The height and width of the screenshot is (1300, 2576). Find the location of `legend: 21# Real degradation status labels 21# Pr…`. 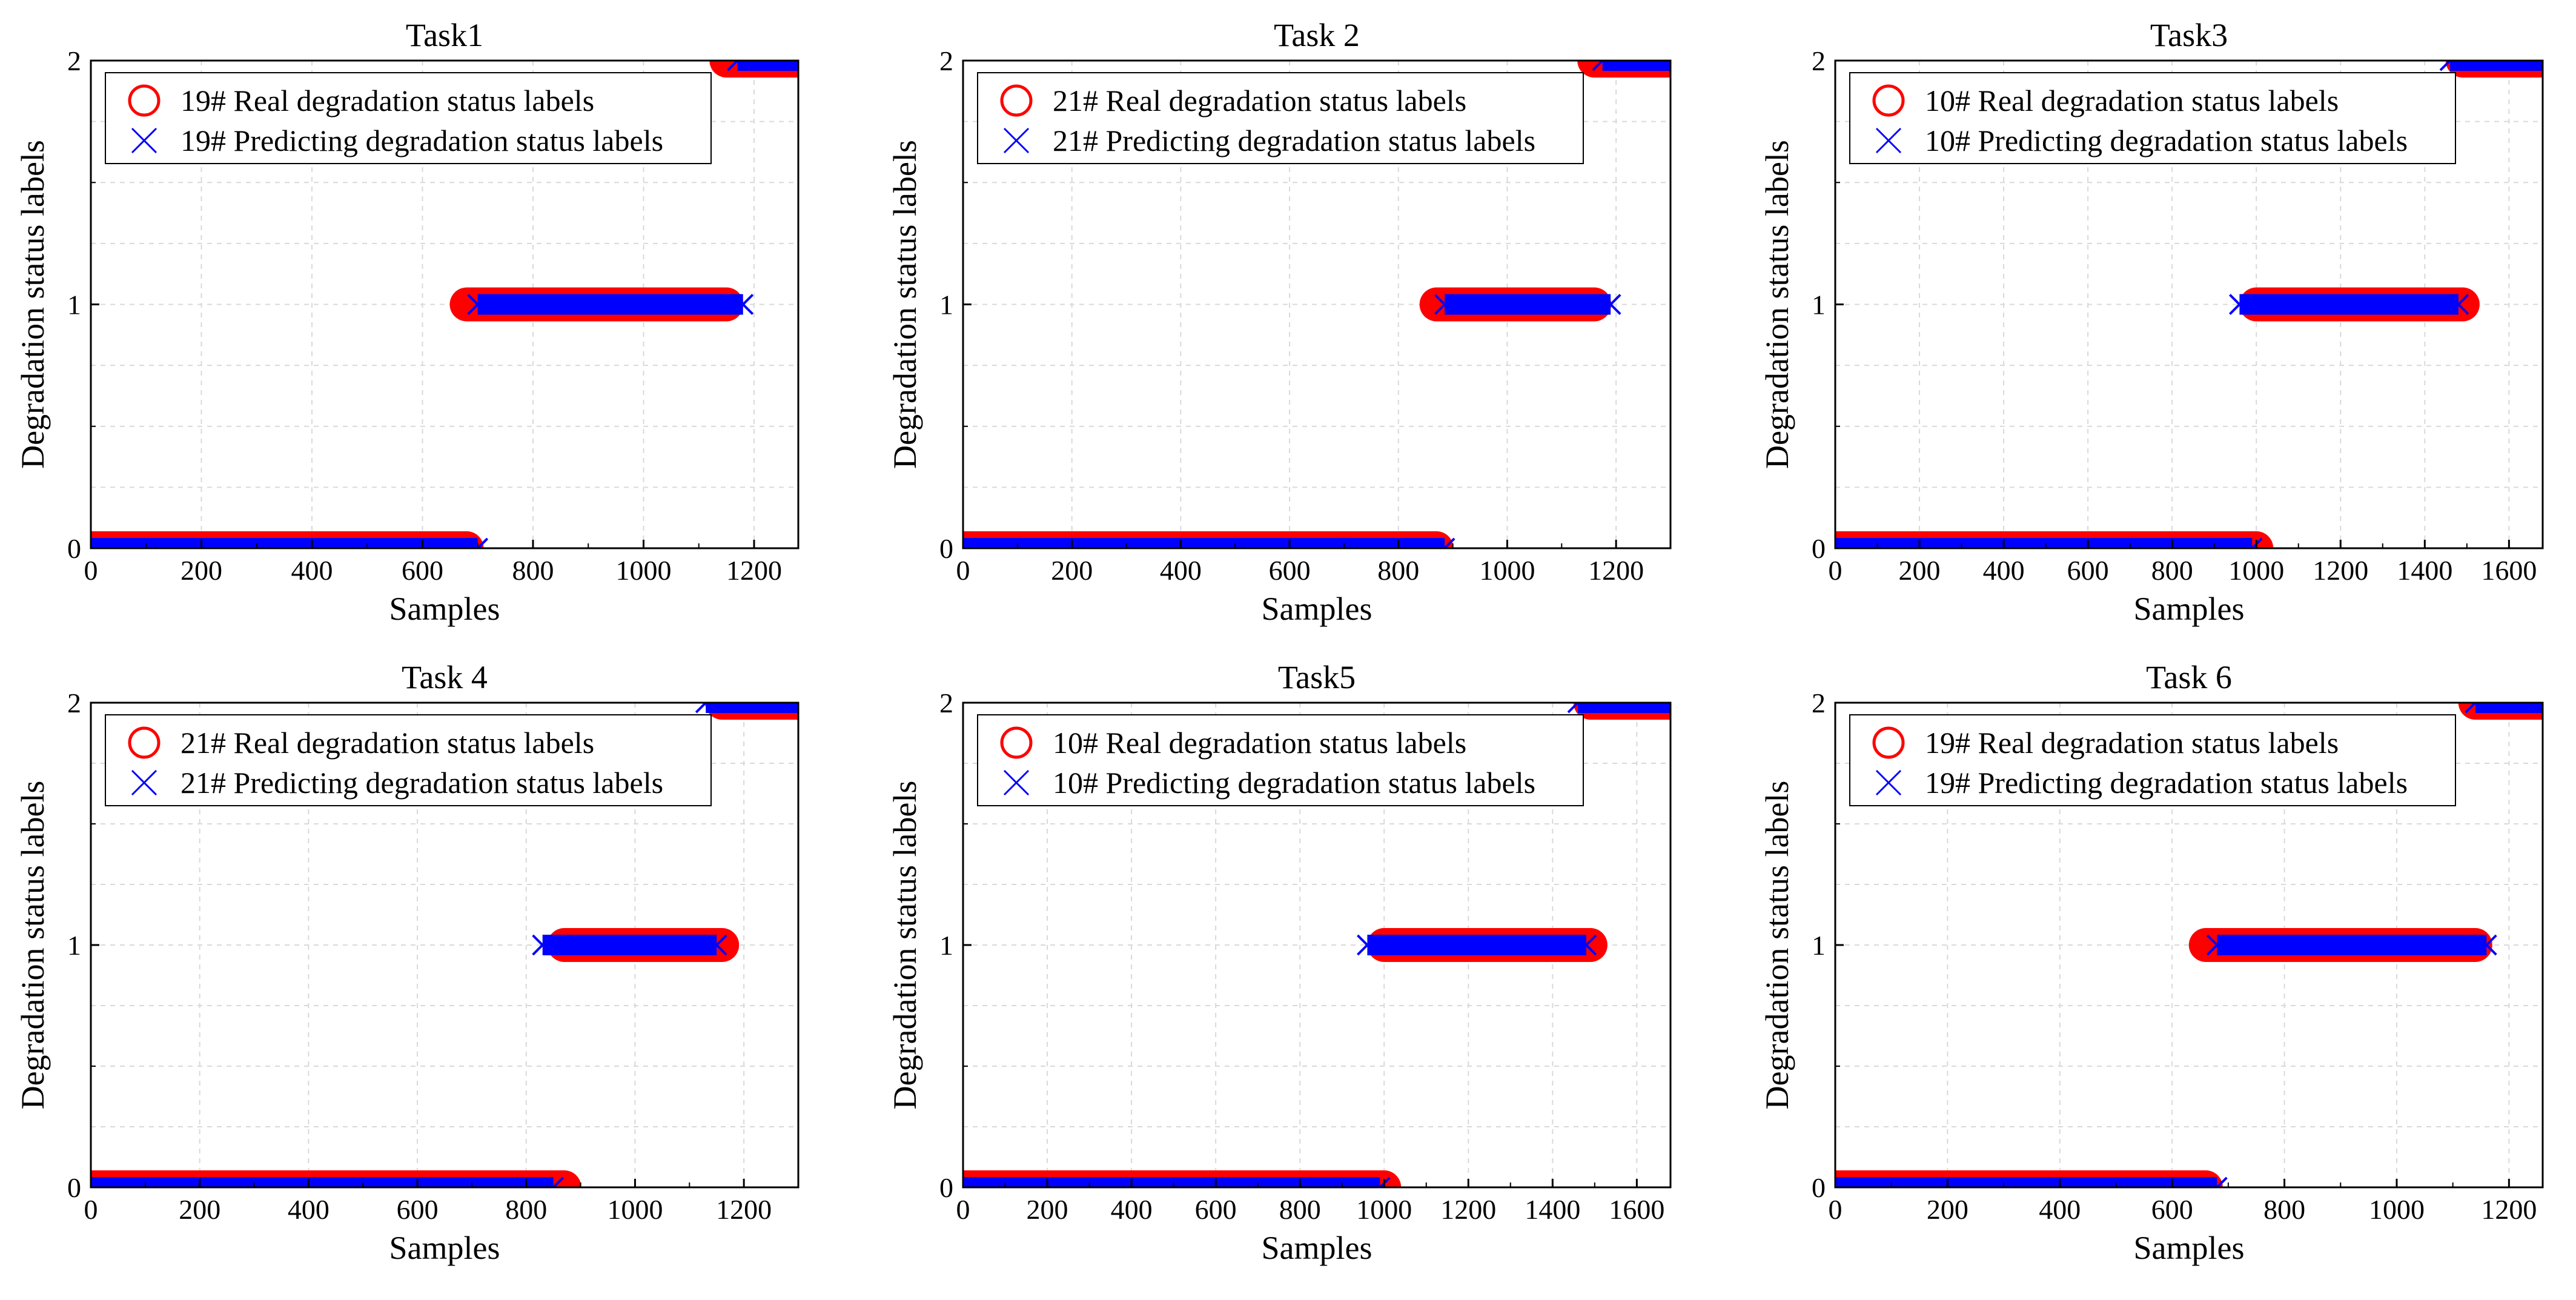

legend: 21# Real degradation status labels 21# Pr… is located at coordinates (1280, 118).